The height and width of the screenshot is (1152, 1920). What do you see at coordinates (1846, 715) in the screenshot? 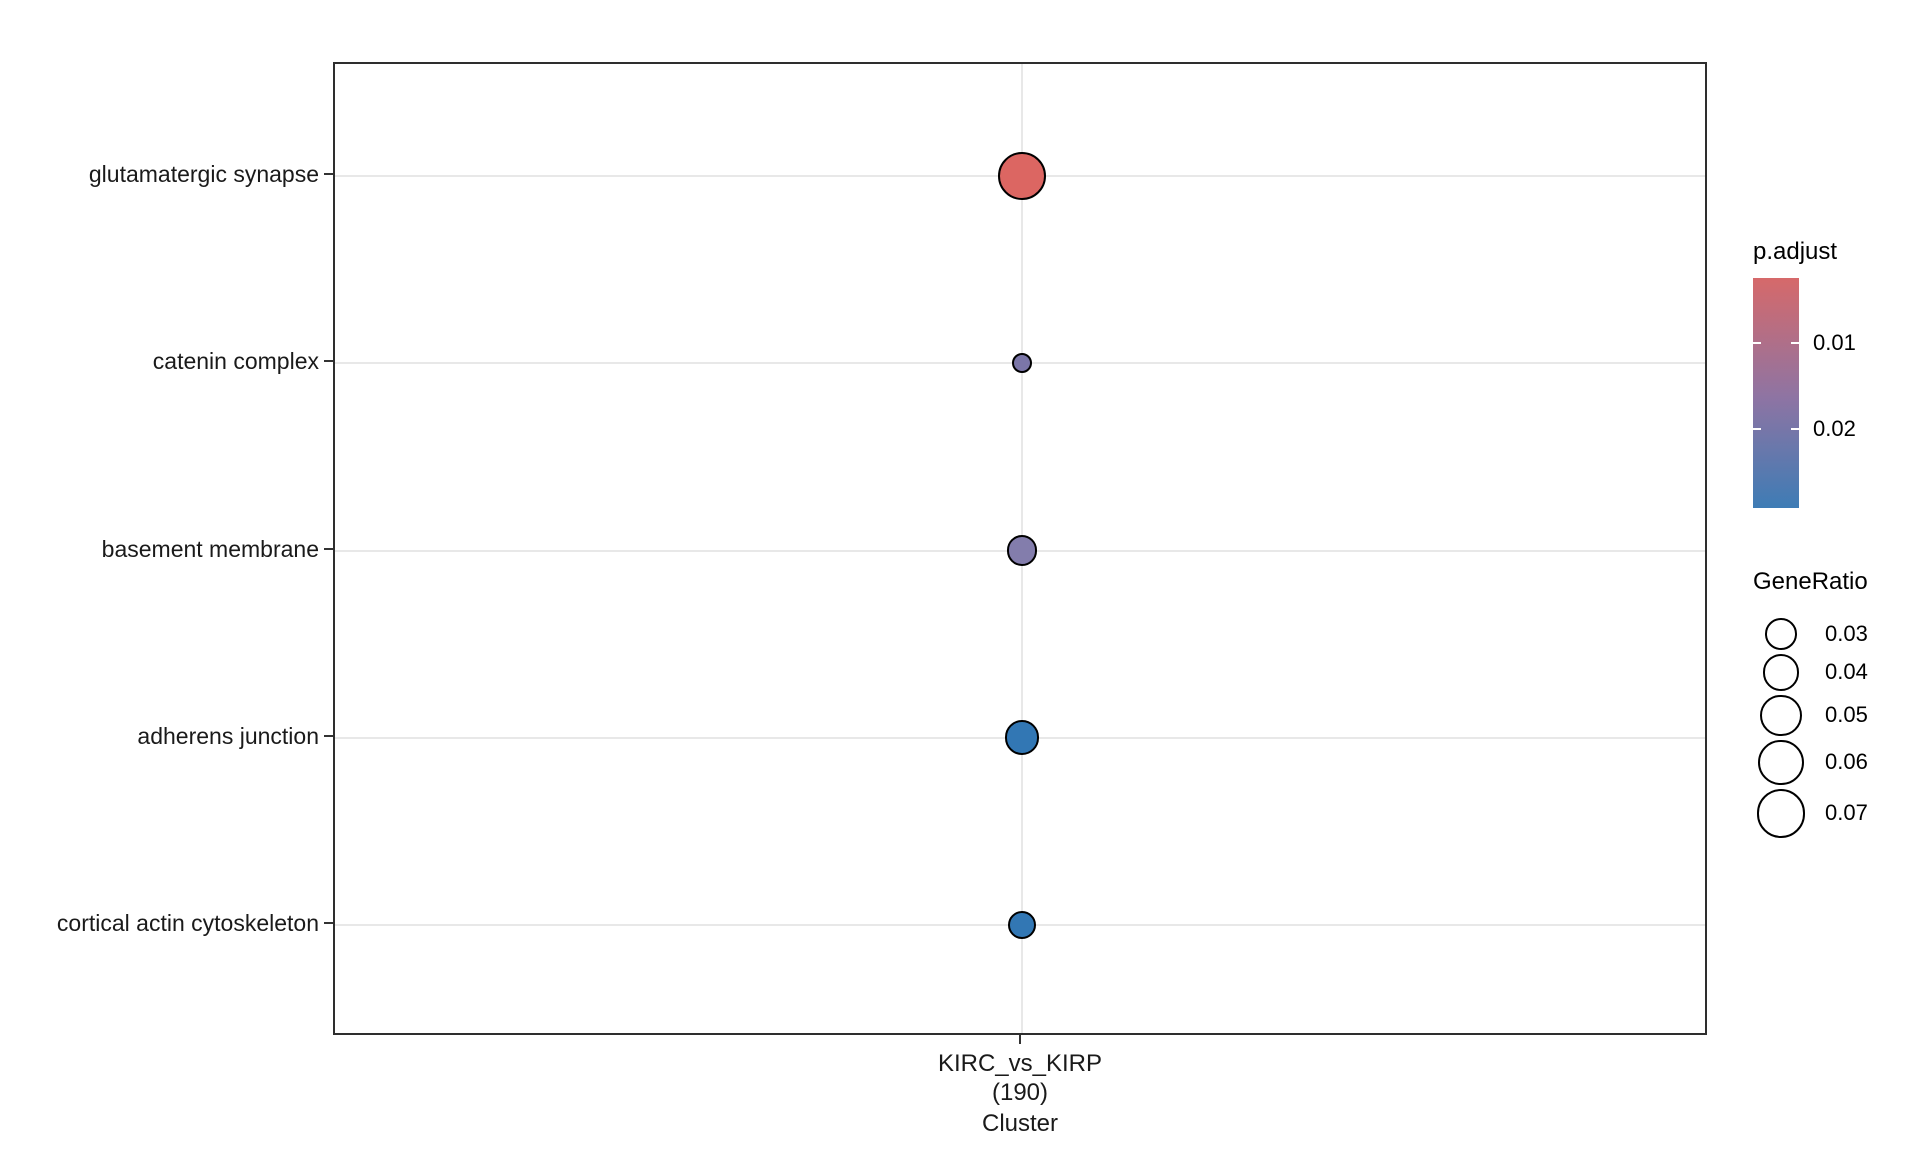
I see `size-legend-label: 0.05` at bounding box center [1846, 715].